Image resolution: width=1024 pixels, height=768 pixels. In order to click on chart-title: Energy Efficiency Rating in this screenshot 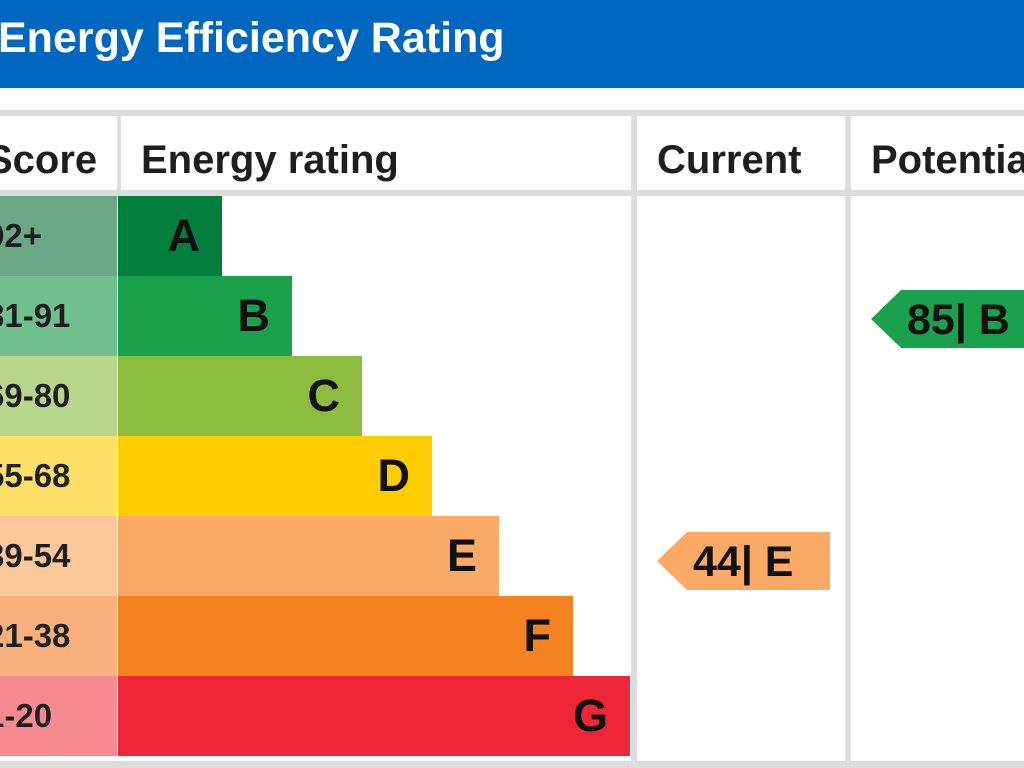, I will do `click(252, 38)`.